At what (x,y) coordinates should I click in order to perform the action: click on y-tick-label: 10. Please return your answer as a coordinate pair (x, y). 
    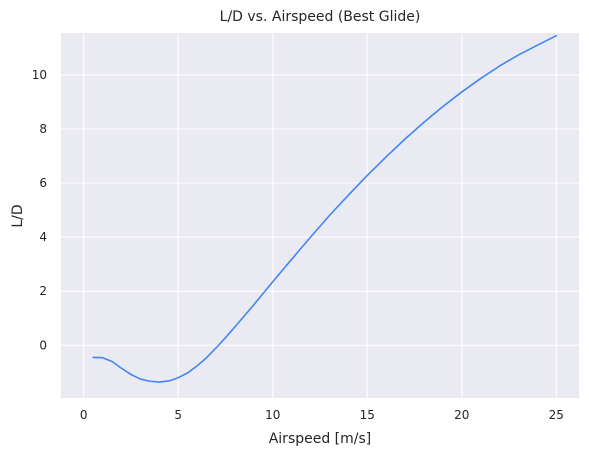
    Looking at the image, I should click on (39, 75).